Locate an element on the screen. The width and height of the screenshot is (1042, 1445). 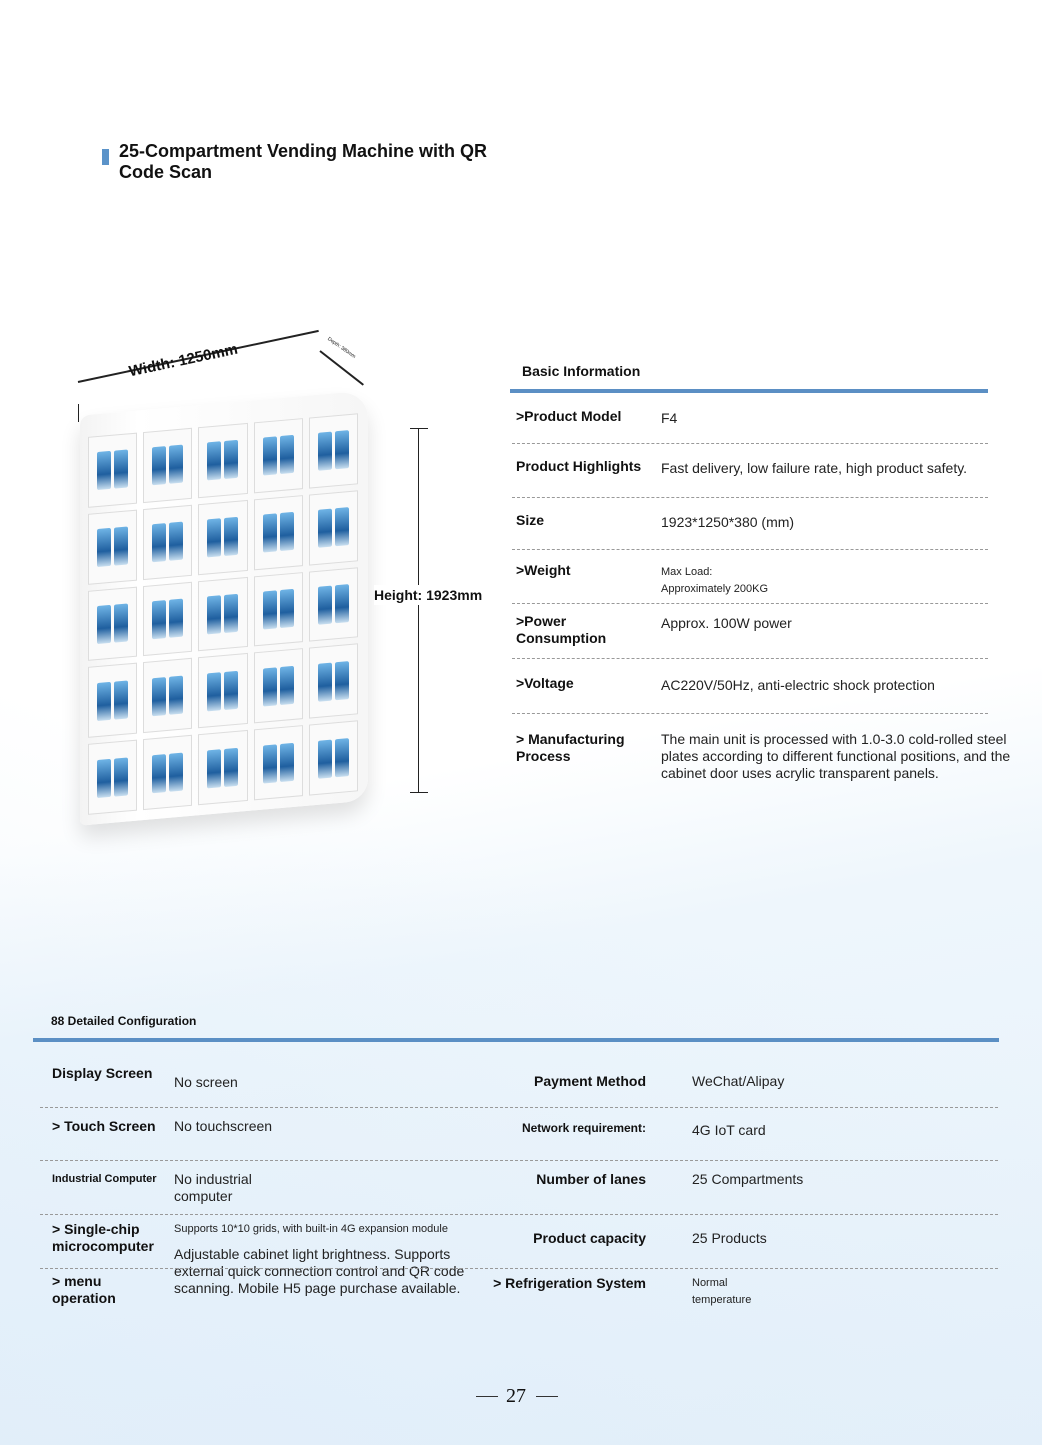
page-number-rule-right is located at coordinates (547, 1396).